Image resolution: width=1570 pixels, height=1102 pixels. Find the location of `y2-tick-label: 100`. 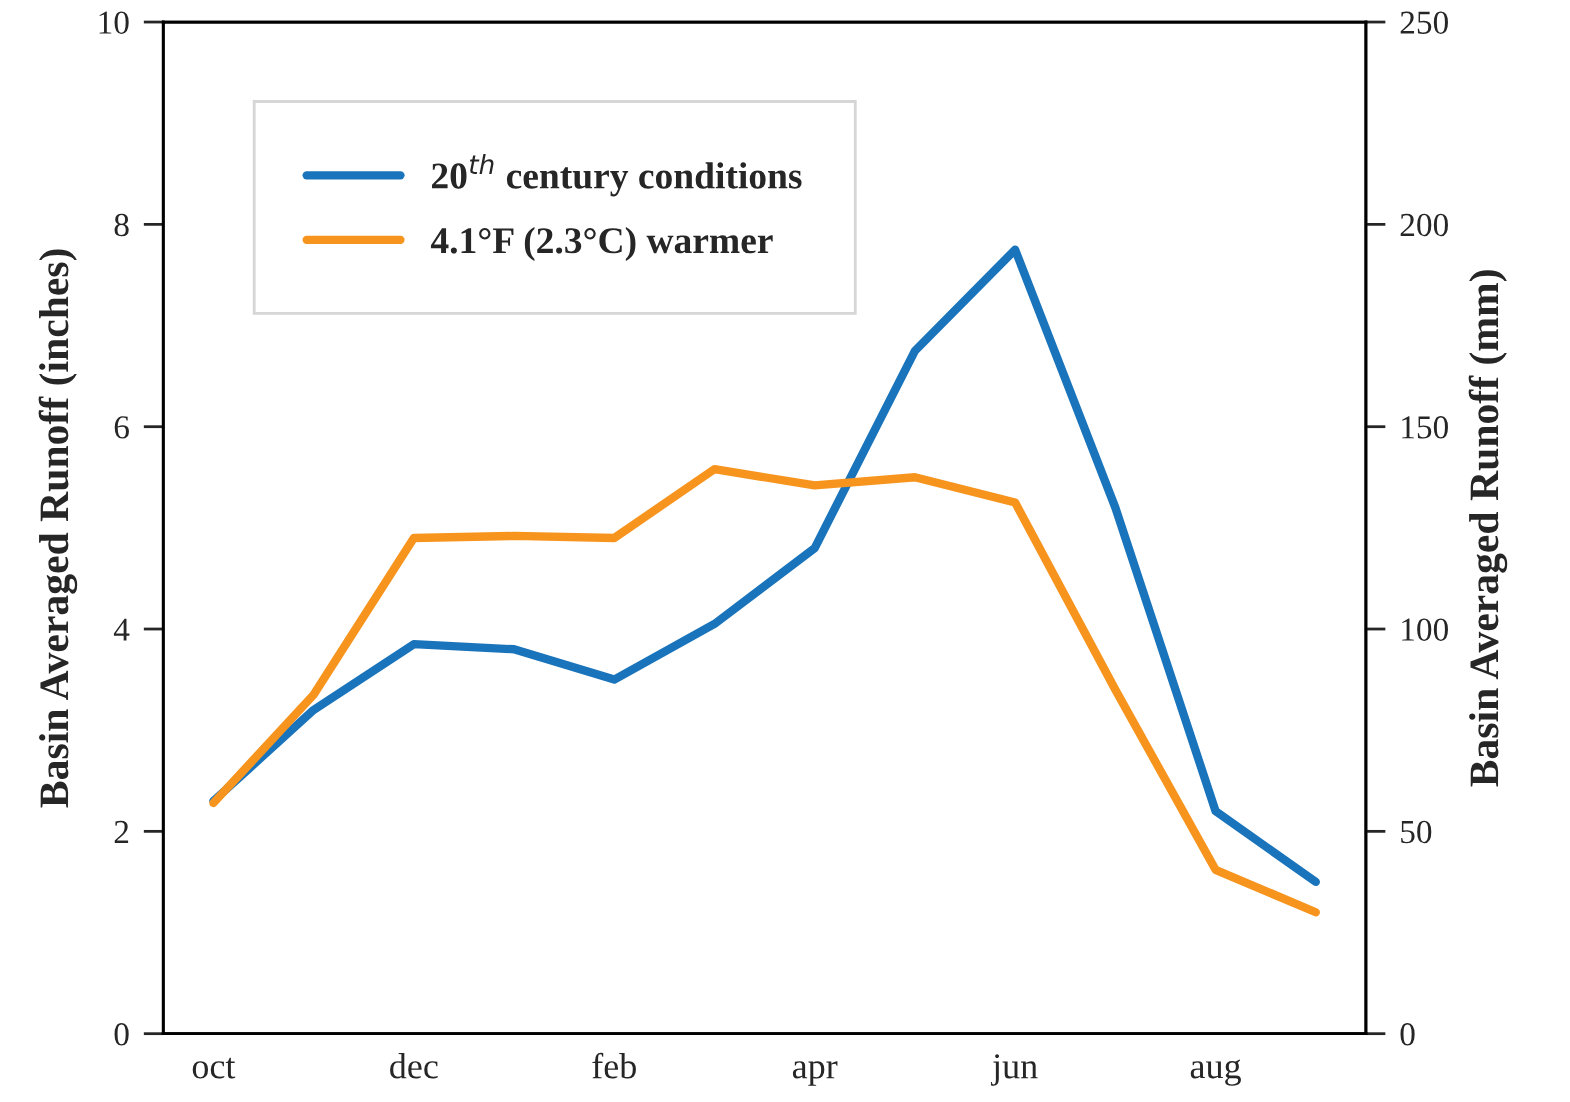

y2-tick-label: 100 is located at coordinates (1425, 629).